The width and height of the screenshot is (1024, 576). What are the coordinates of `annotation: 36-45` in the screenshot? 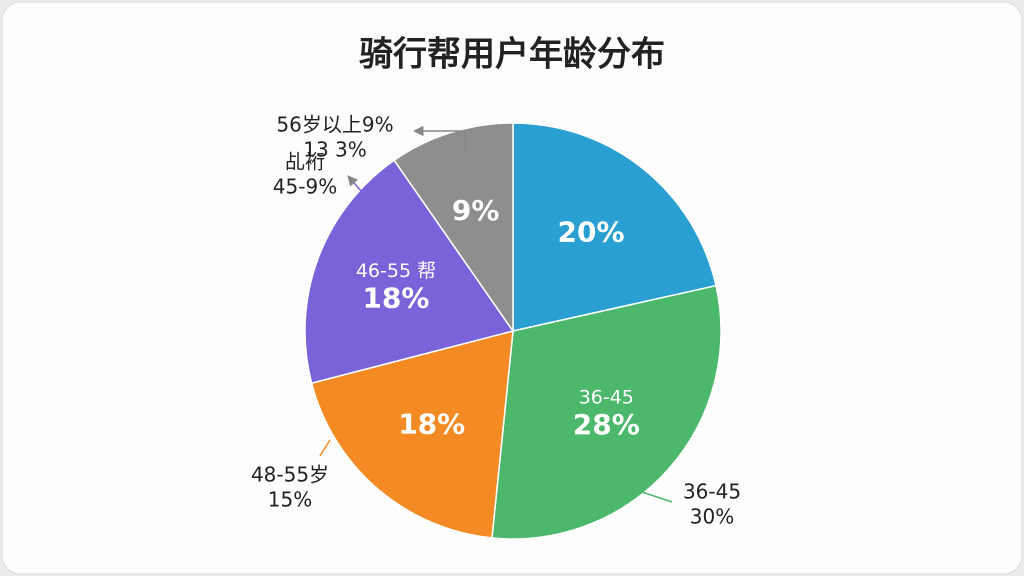 It's located at (712, 492).